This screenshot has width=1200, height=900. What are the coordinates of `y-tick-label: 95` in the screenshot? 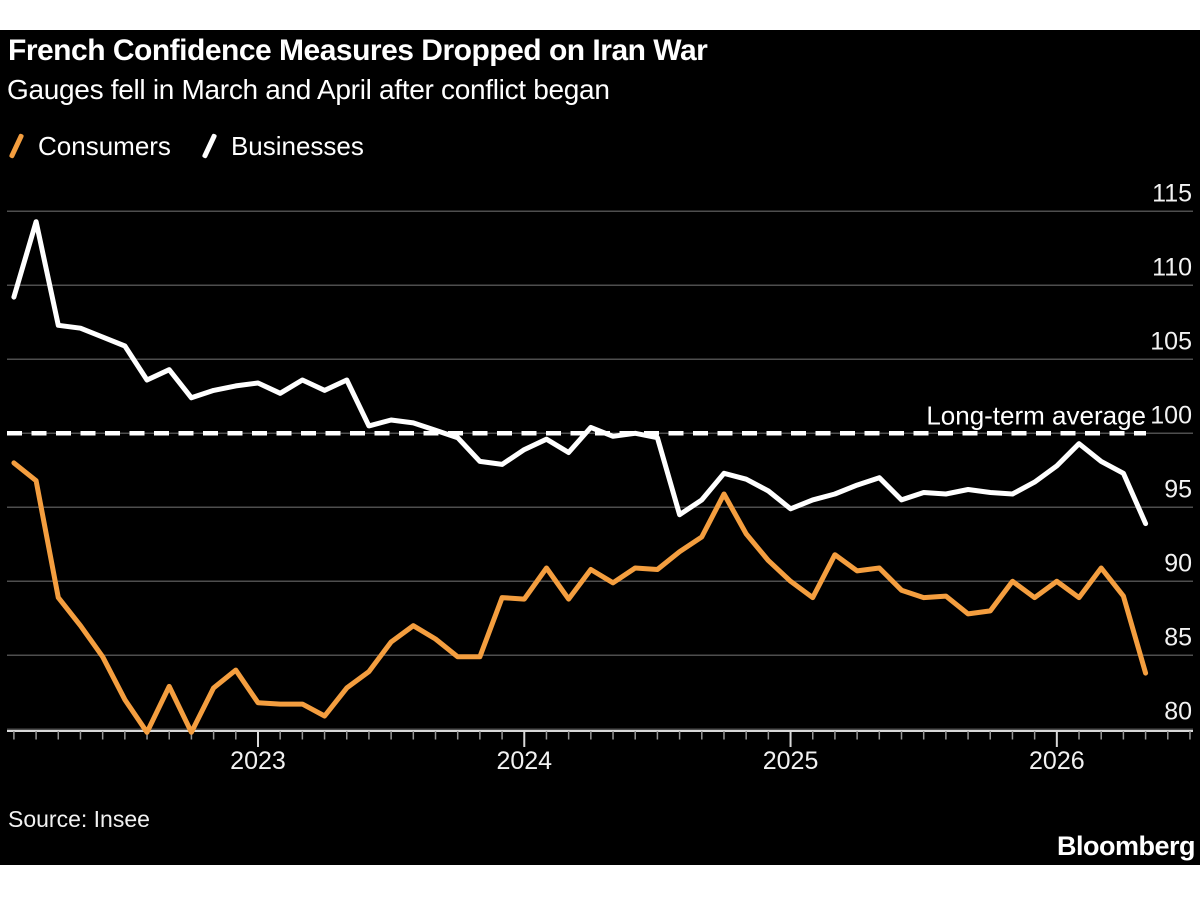 It's located at (1178, 489).